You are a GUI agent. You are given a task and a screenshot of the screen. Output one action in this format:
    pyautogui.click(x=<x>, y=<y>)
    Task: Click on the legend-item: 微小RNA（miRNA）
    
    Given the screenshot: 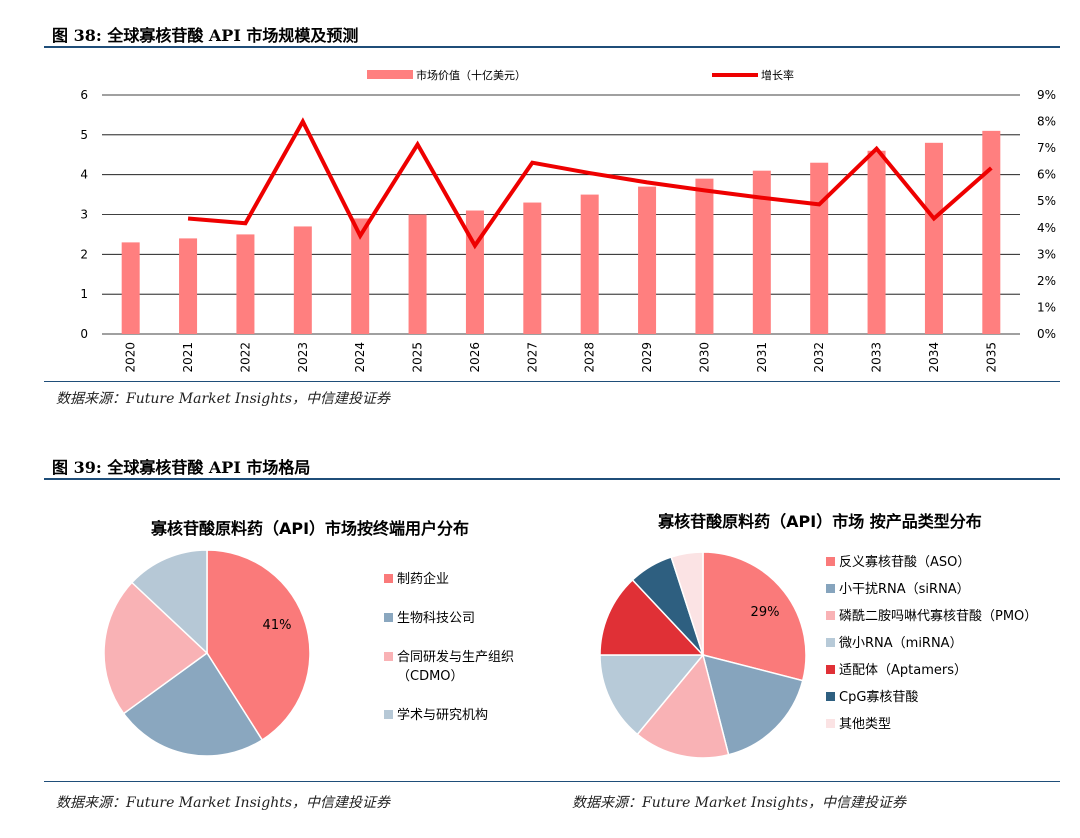 What is the action you would take?
    pyautogui.click(x=946, y=643)
    